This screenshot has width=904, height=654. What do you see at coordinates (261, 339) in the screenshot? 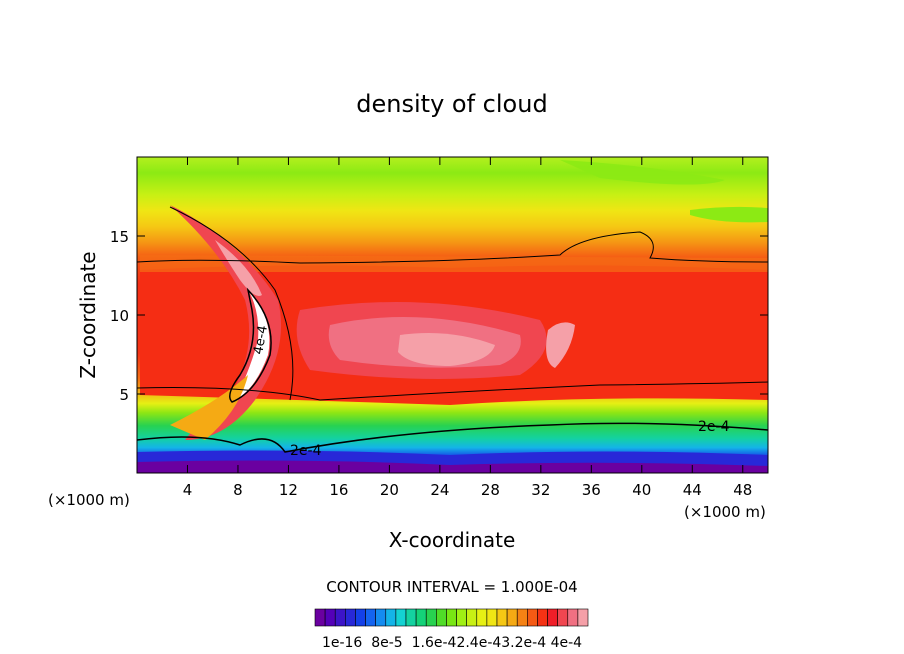
I see `contour-label: 4e-4` at bounding box center [261, 339].